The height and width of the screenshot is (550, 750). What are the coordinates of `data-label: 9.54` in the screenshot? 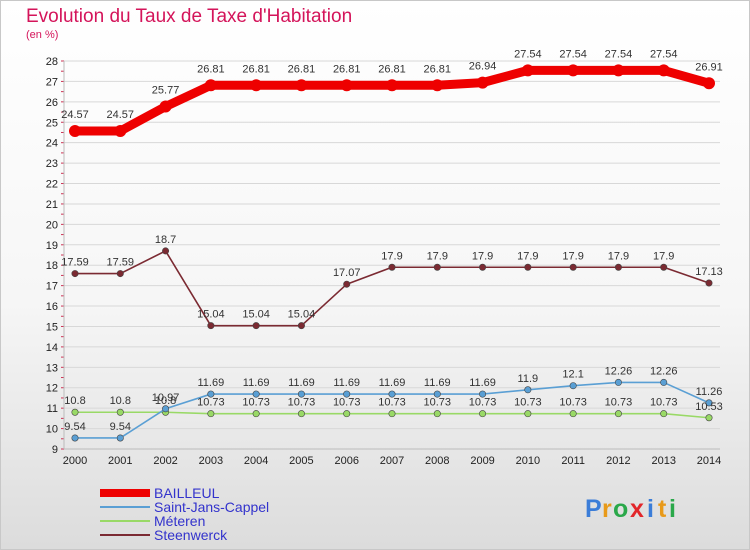 It's located at (74, 427).